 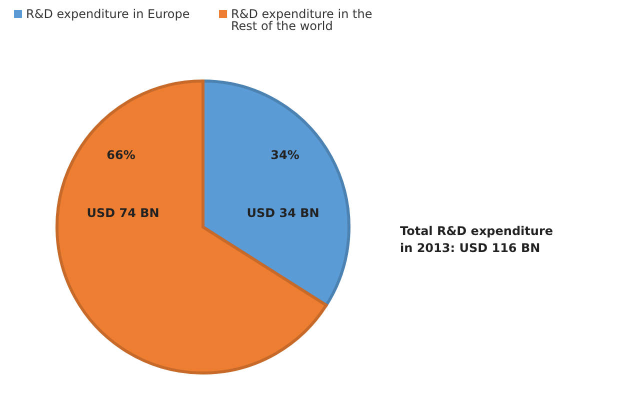 I want to click on text: Total R&D expenditure in 2013: USD 116 BN, so click(x=476, y=239).